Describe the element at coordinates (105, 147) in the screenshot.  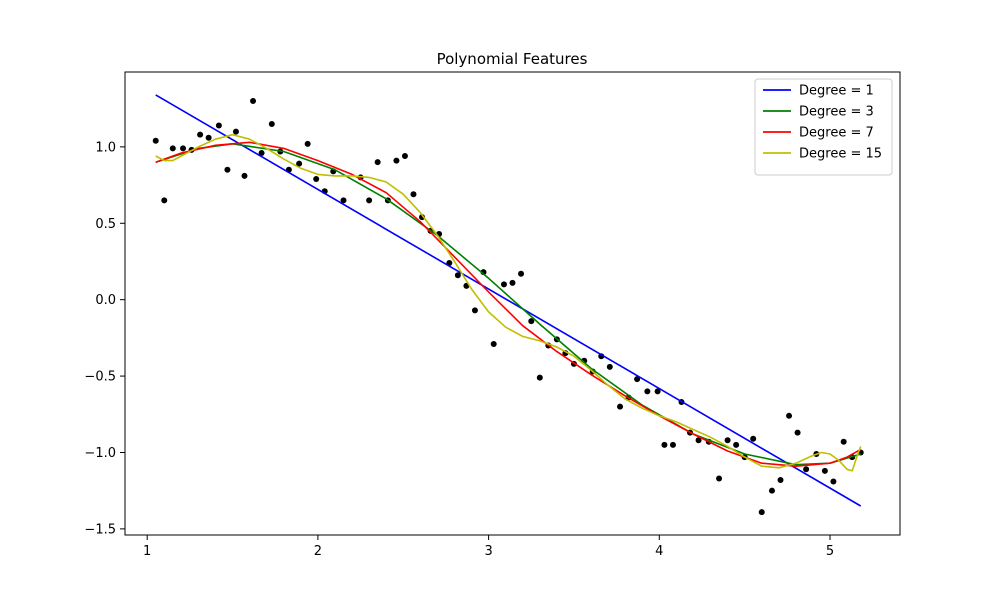
I see `y-tick-label: 1.0` at that location.